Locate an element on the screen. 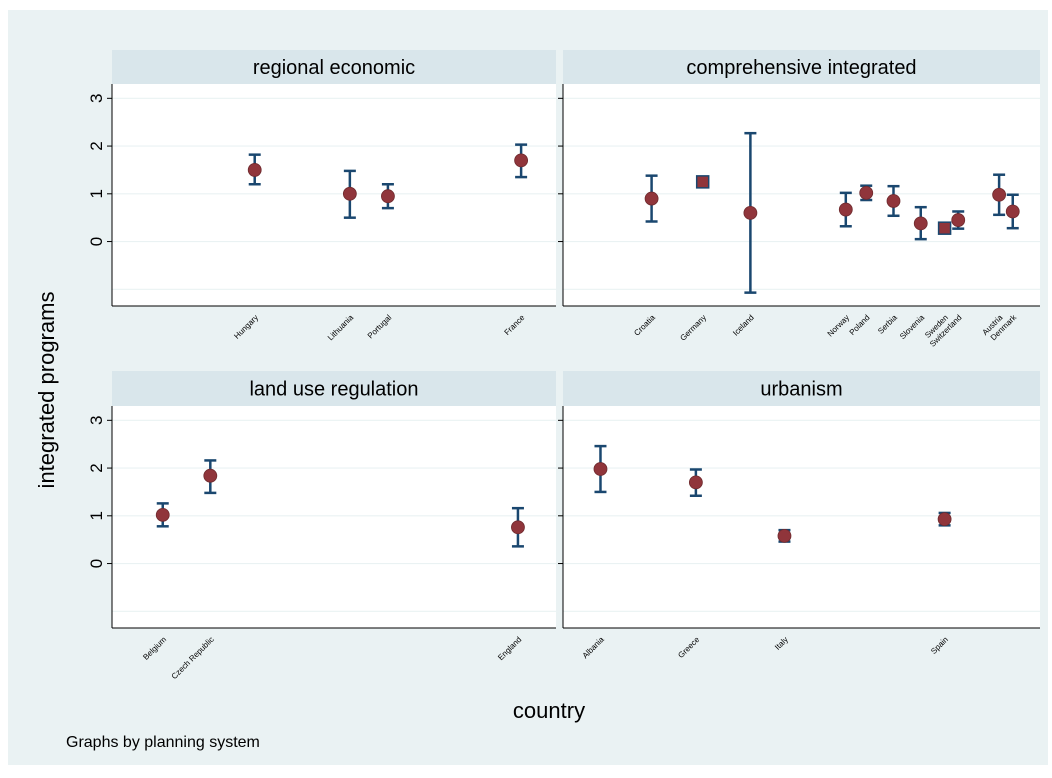  panel-title: urbanism is located at coordinates (801, 390).